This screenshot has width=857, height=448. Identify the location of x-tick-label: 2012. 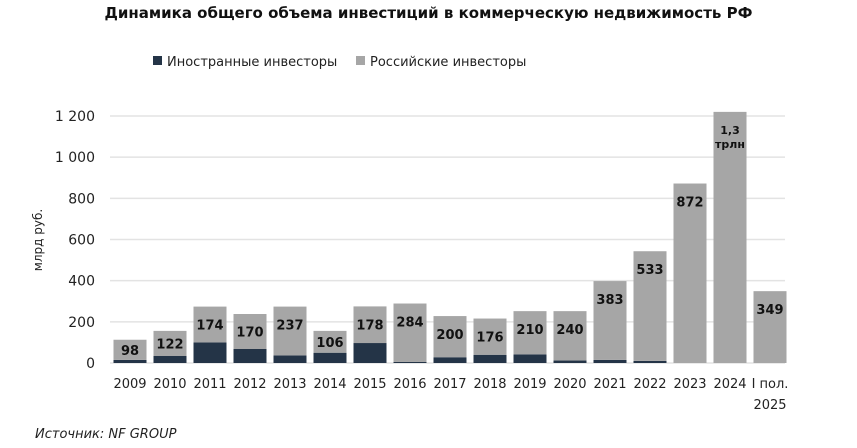
(249, 384).